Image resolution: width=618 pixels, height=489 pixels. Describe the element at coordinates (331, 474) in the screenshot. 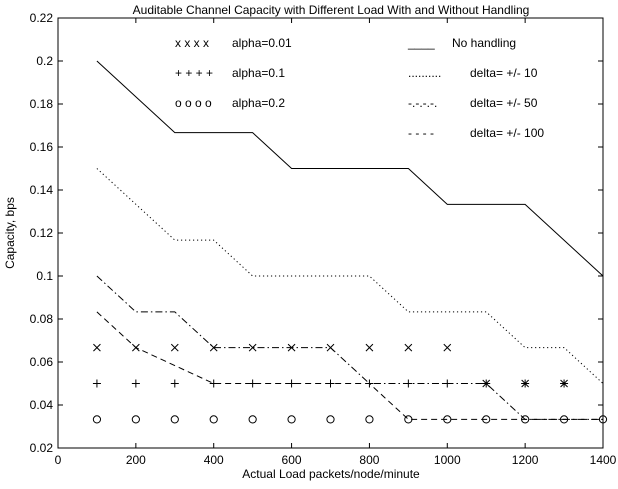

I see `x-axis-label: Actual Load packets/node/minute` at that location.